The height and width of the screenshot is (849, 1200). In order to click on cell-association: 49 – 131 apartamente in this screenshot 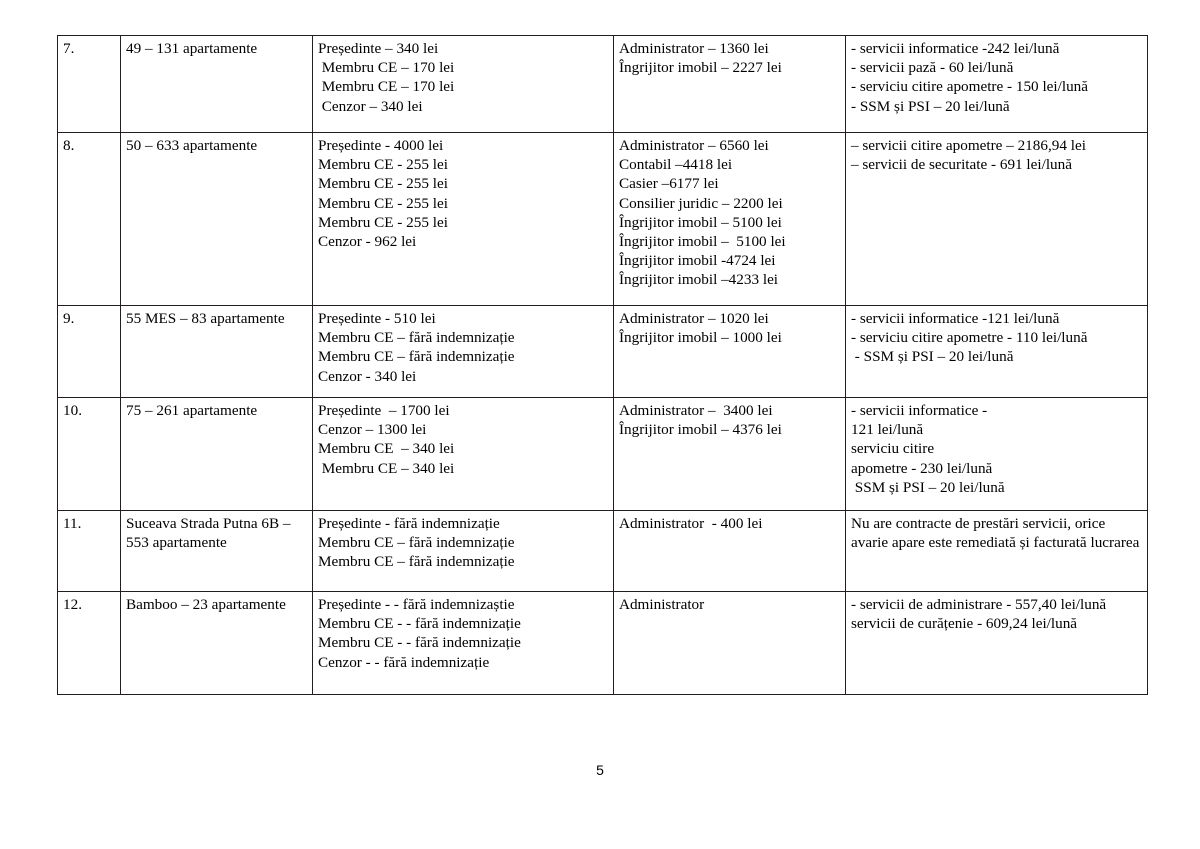, I will do `click(216, 84)`.